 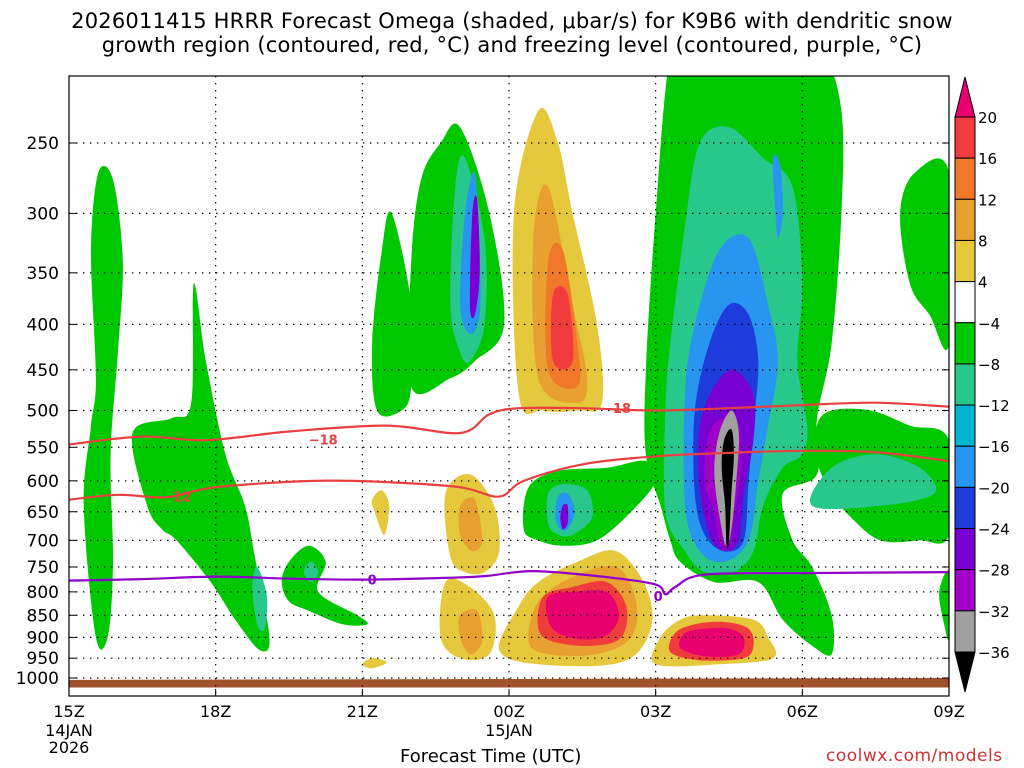 I want to click on colorbar-label-20: 20, so click(x=987, y=118).